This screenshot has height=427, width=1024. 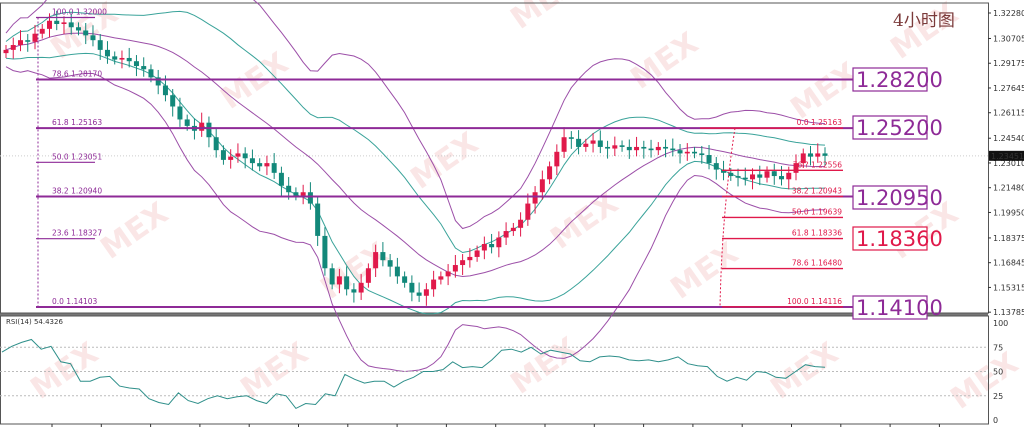 What do you see at coordinates (1008, 163) in the screenshot?
I see `price-tick-label: 1.23010` at bounding box center [1008, 163].